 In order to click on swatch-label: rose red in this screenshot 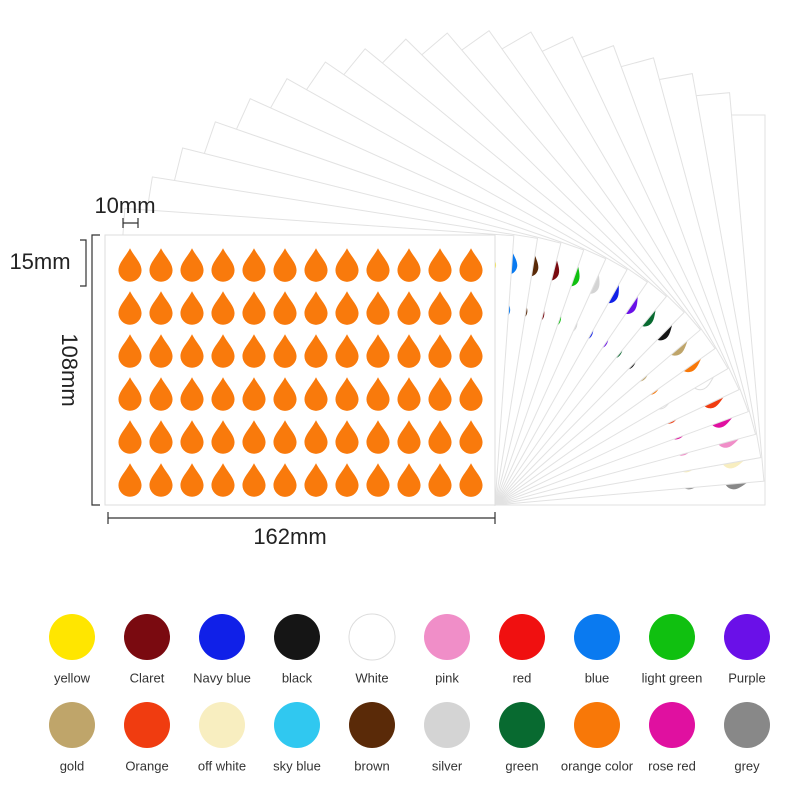, I will do `click(672, 765)`.